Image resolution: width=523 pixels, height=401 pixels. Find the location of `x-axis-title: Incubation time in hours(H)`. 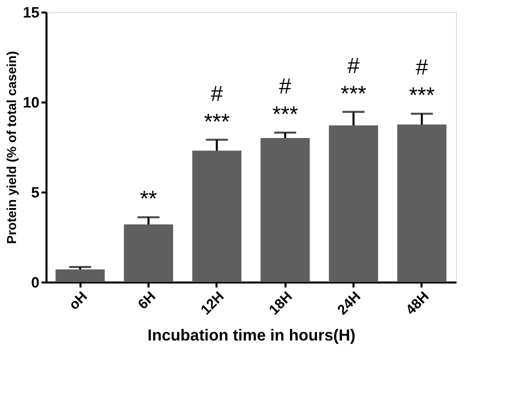

x-axis-title: Incubation time in hours(H) is located at coordinates (252, 336).